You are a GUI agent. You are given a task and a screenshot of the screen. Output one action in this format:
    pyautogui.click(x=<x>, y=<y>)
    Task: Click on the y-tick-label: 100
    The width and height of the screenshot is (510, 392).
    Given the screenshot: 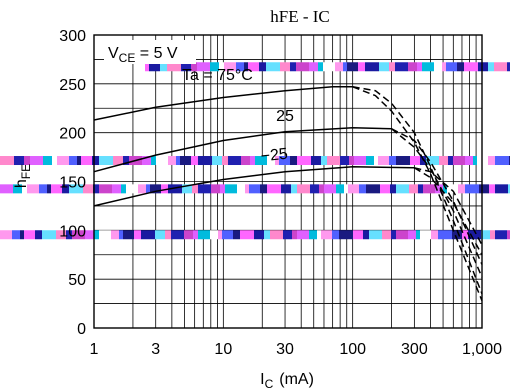 What is the action you would take?
    pyautogui.click(x=72, y=231)
    